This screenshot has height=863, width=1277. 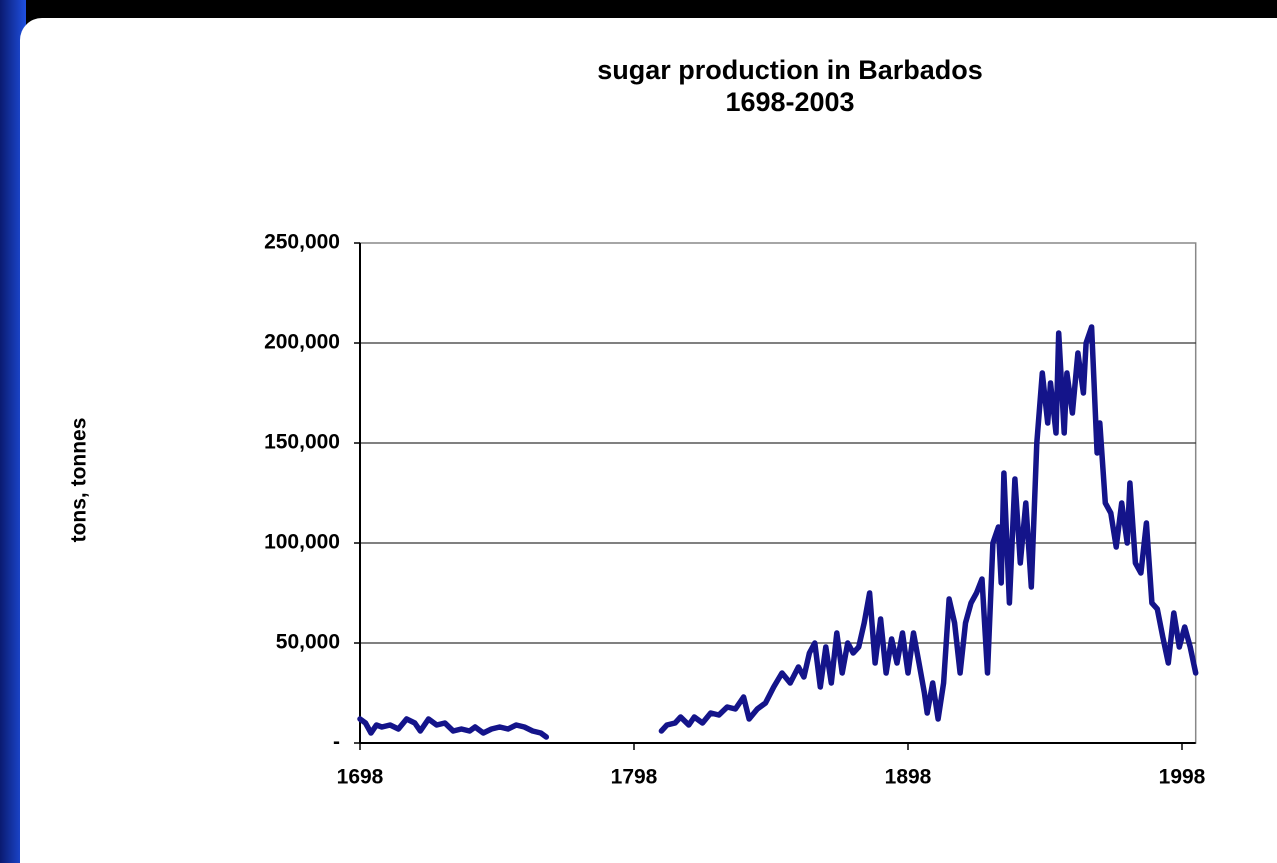 What do you see at coordinates (336, 742) in the screenshot?
I see `y-tick-label: -` at bounding box center [336, 742].